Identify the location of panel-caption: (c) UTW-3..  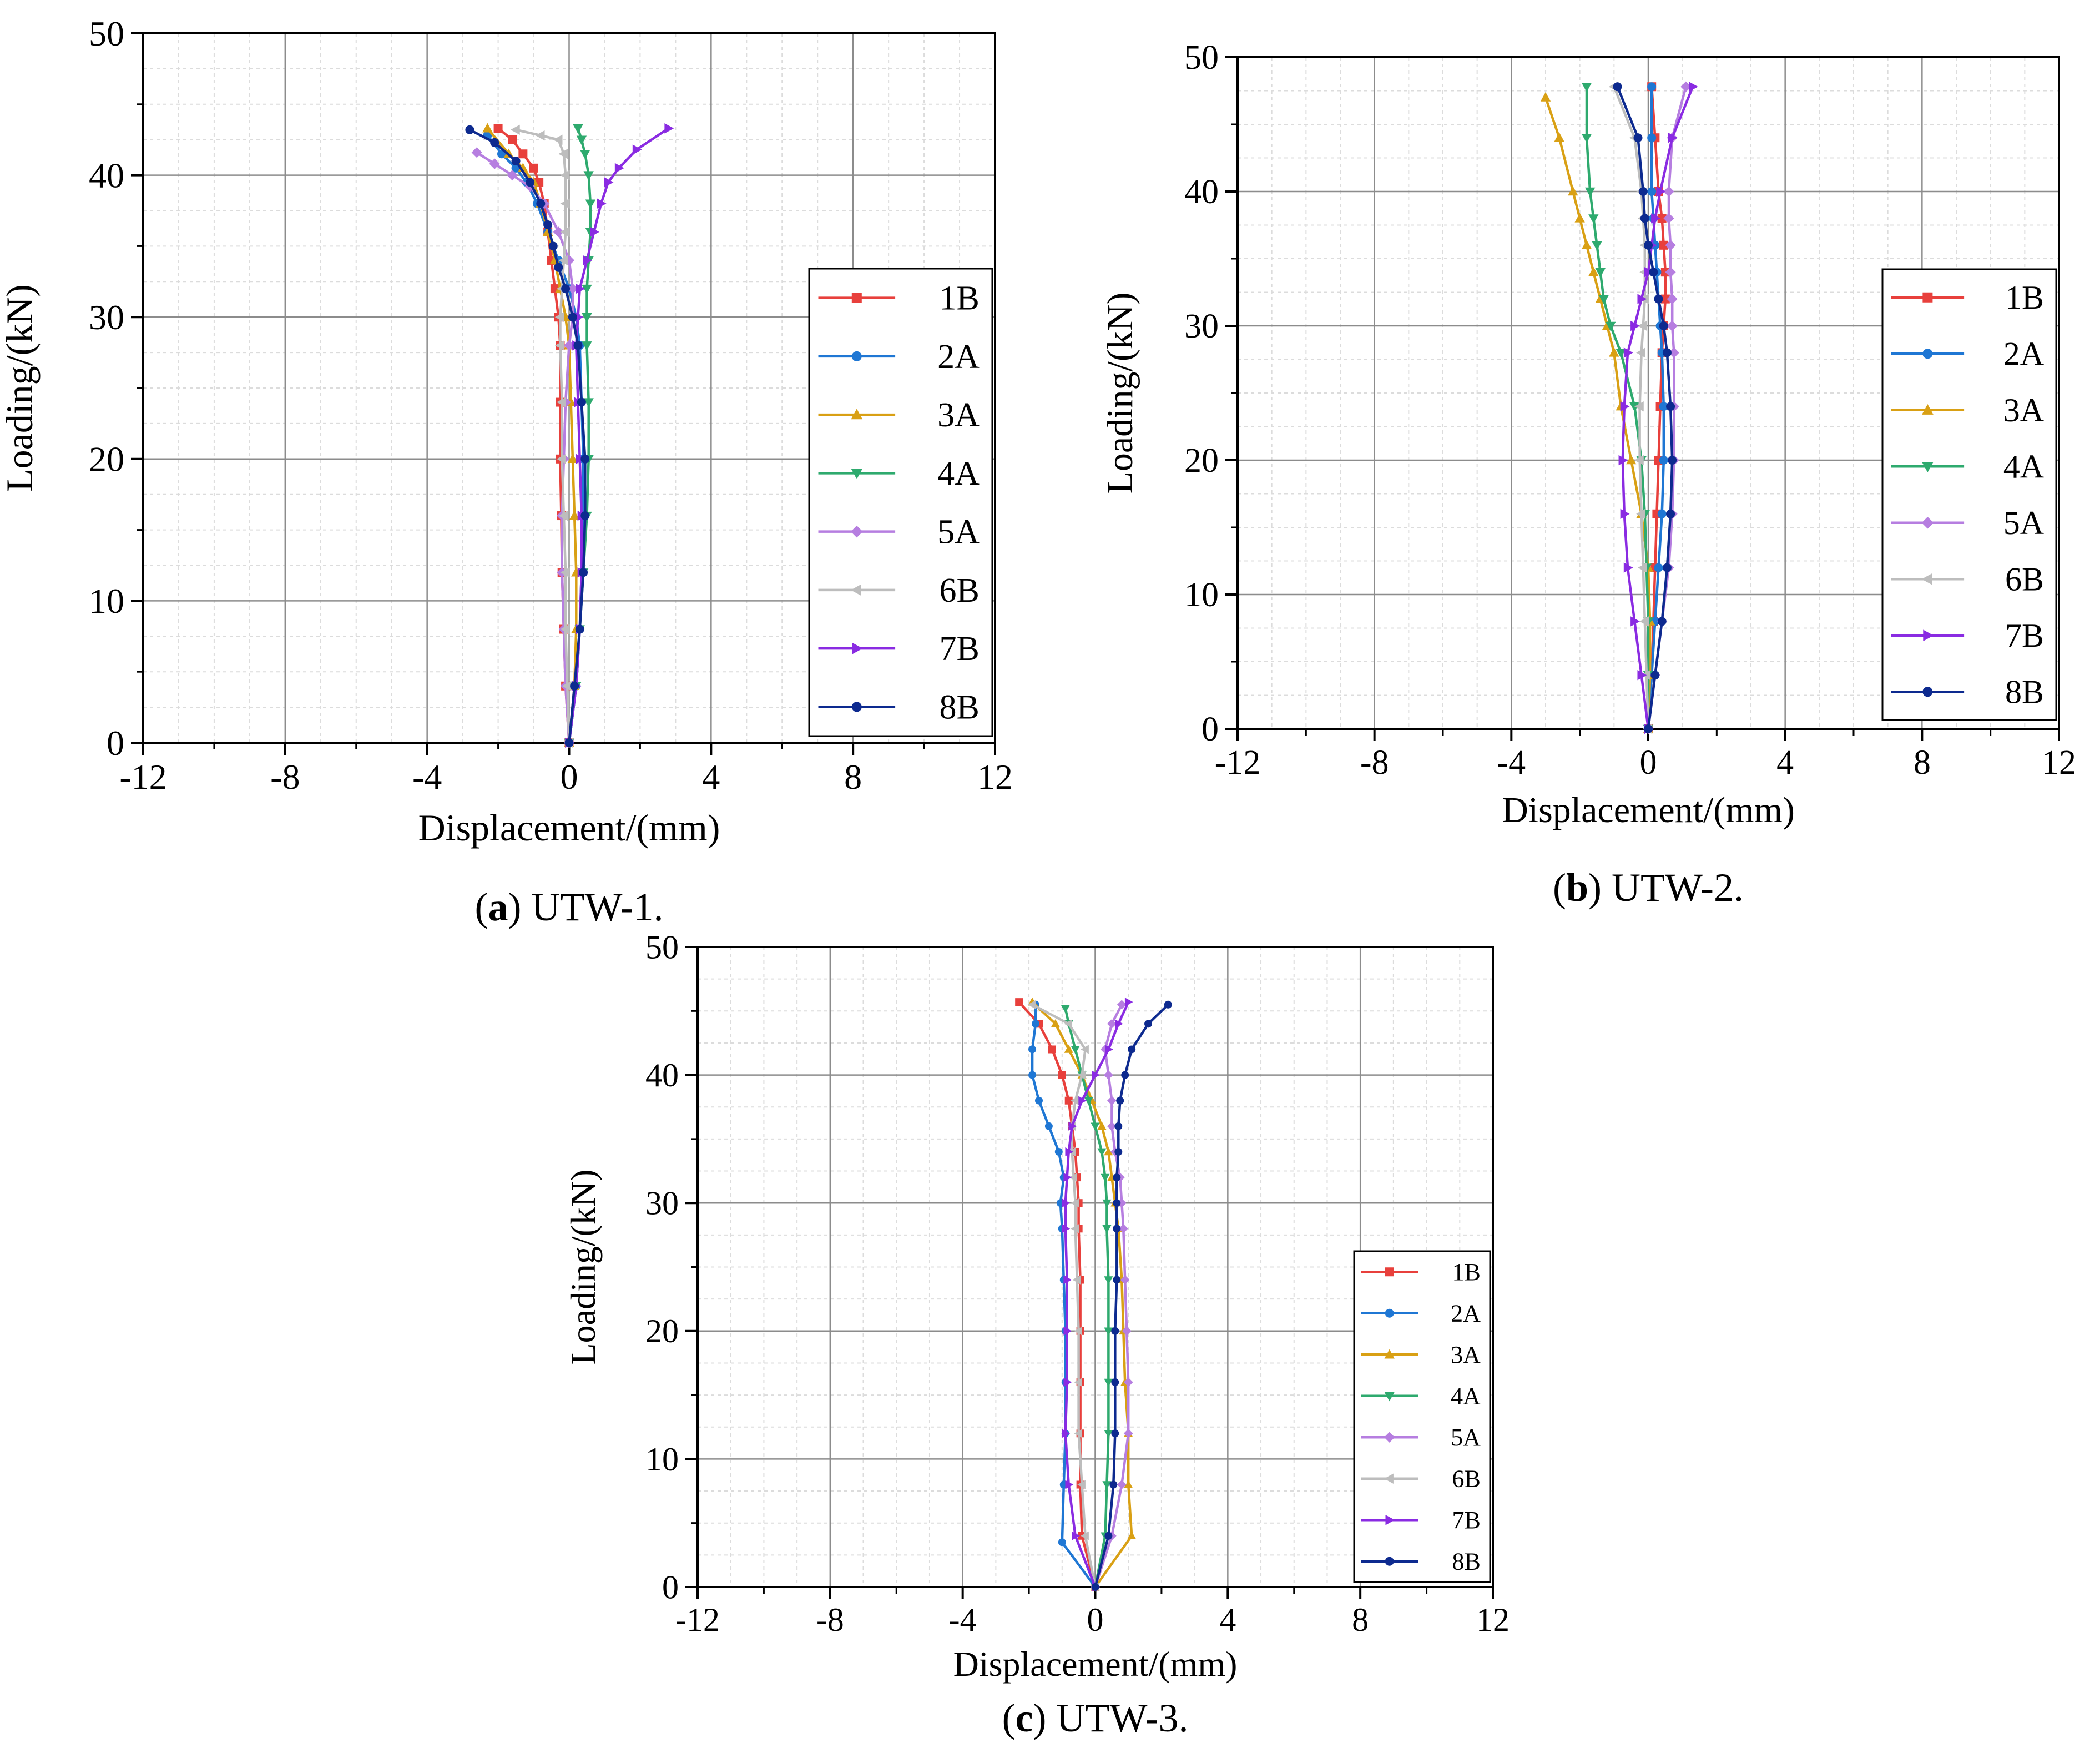
(1095, 1718).